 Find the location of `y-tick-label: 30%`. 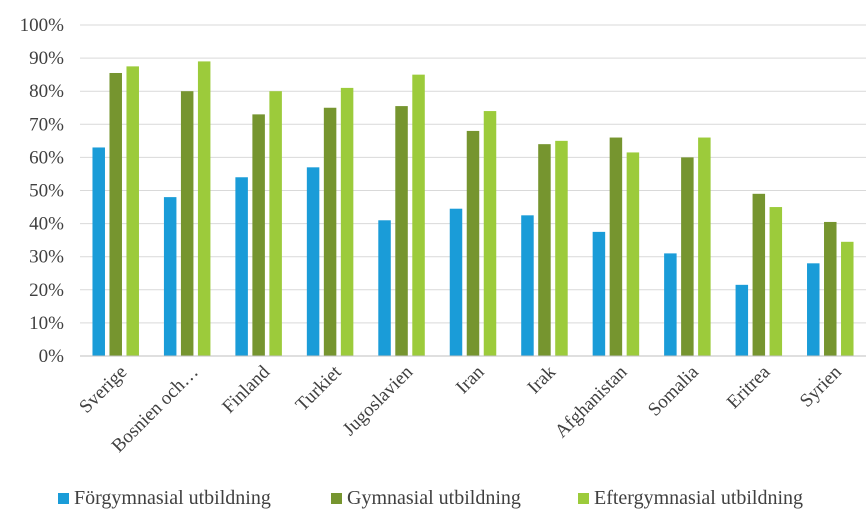

y-tick-label: 30% is located at coordinates (46, 257).